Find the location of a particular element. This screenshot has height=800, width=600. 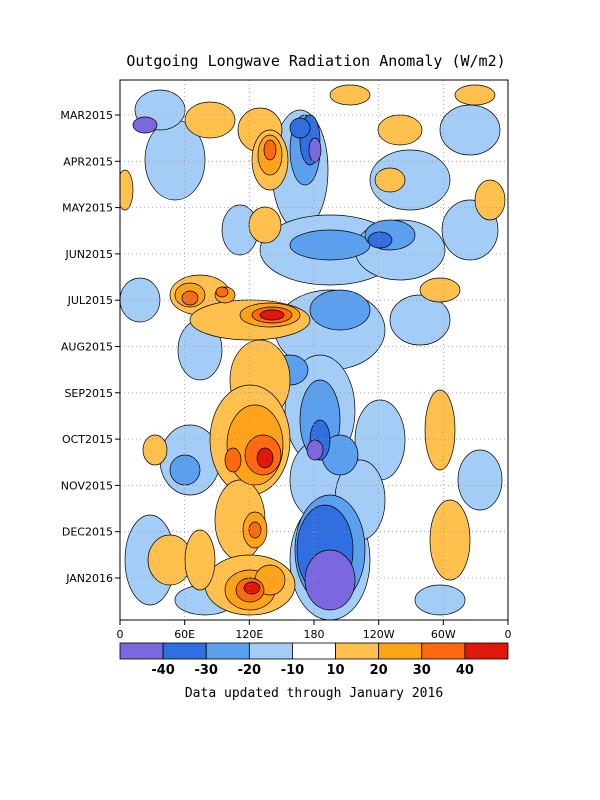

x-tick-label: 60E is located at coordinates (184, 634).